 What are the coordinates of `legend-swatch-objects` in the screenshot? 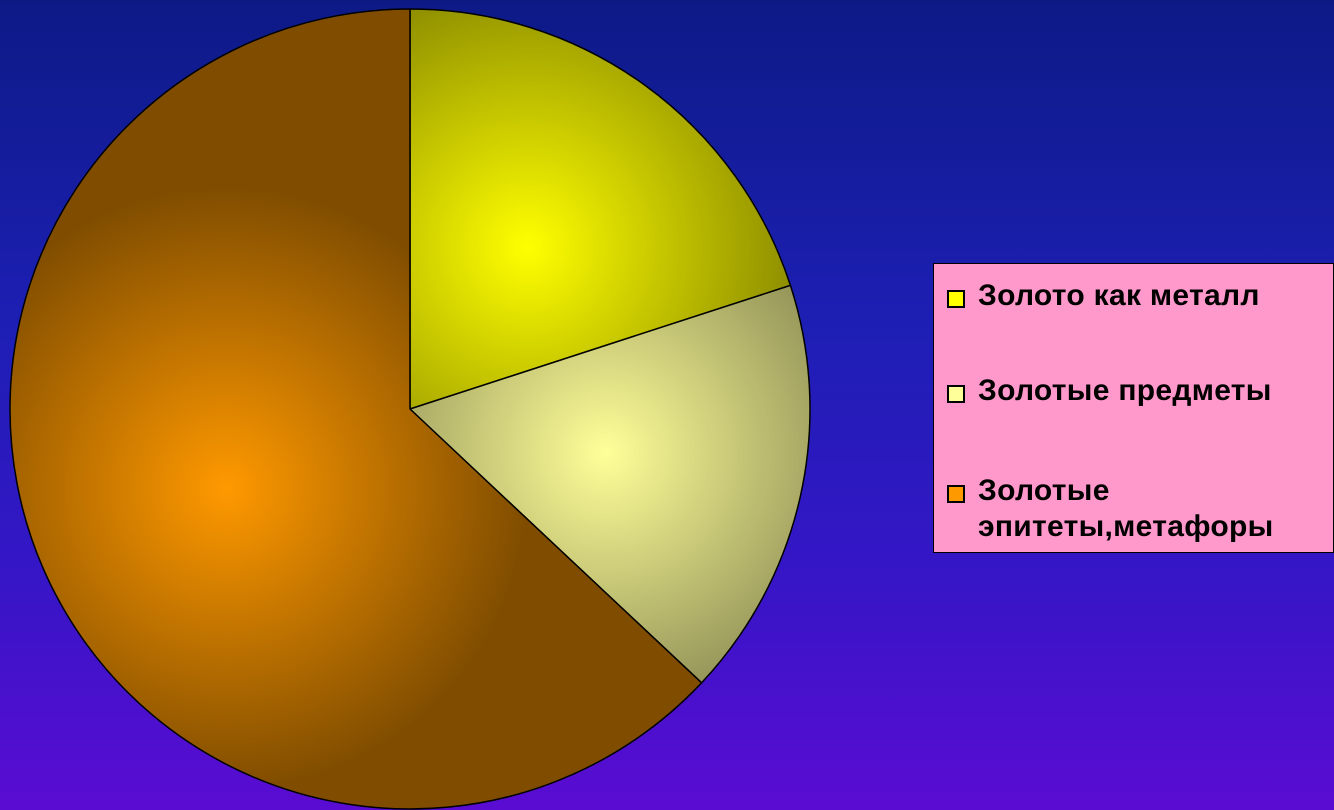 It's located at (956, 394).